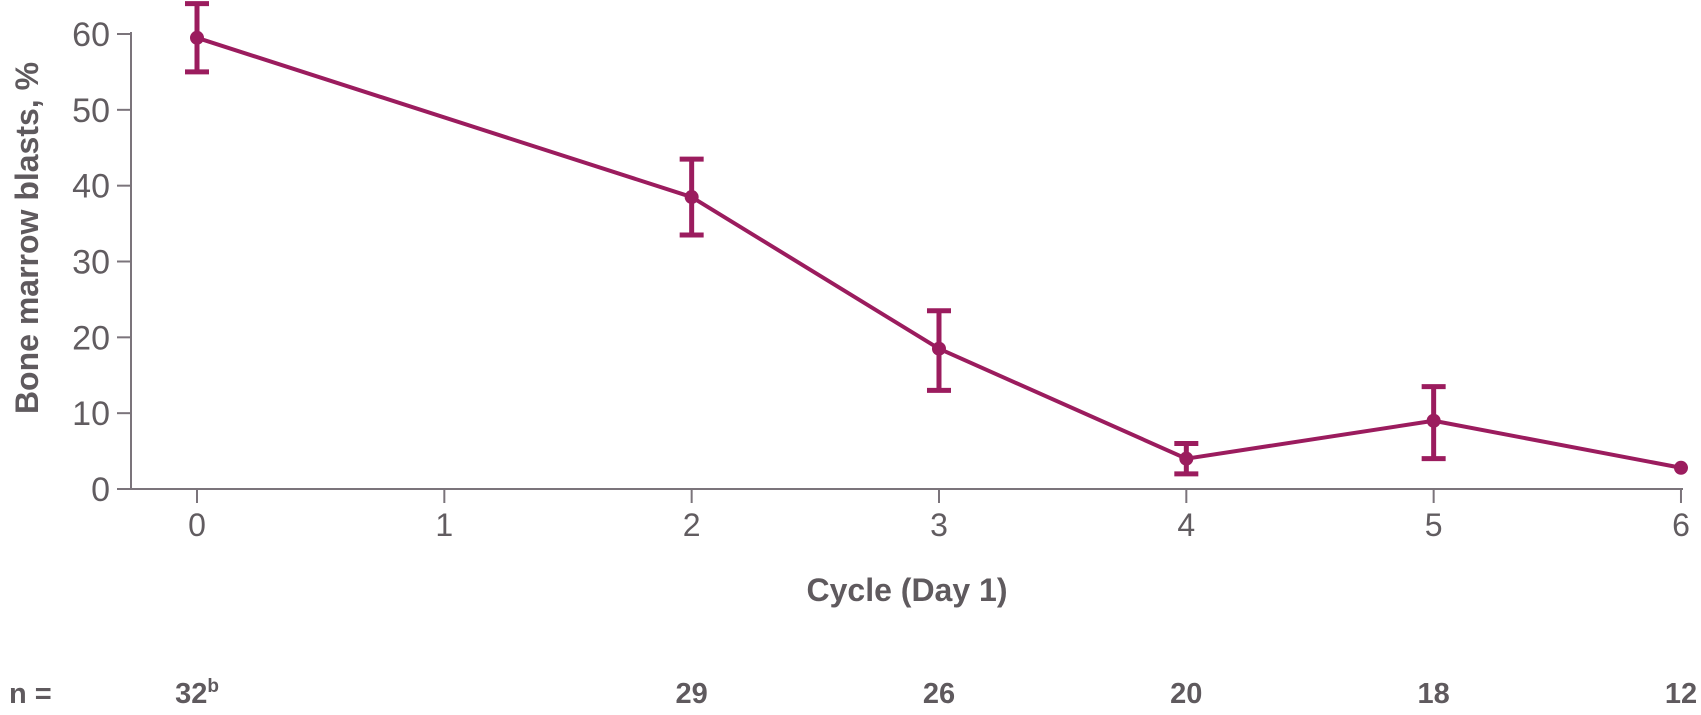  What do you see at coordinates (1186, 525) in the screenshot?
I see `x-tick-label: 4` at bounding box center [1186, 525].